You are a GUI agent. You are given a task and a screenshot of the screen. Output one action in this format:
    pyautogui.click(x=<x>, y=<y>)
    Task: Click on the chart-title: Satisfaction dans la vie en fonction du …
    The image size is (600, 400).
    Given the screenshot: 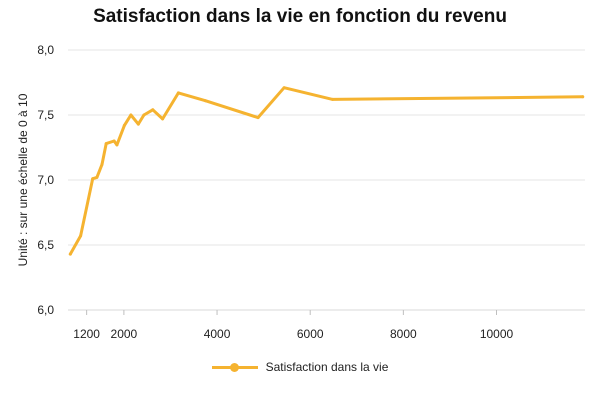 What is the action you would take?
    pyautogui.click(x=300, y=16)
    